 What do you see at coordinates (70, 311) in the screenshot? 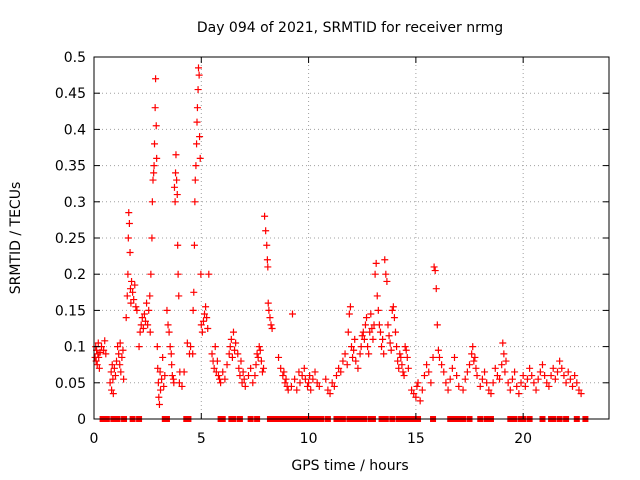
I see `y-tick-label: 0.15` at bounding box center [70, 311].